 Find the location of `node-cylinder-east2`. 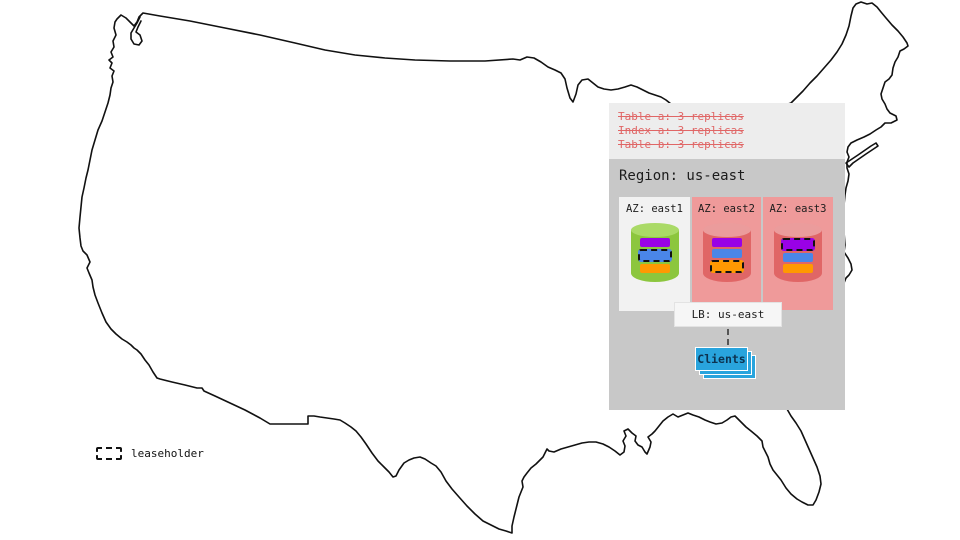

node-cylinder-east2 is located at coordinates (726, 255).